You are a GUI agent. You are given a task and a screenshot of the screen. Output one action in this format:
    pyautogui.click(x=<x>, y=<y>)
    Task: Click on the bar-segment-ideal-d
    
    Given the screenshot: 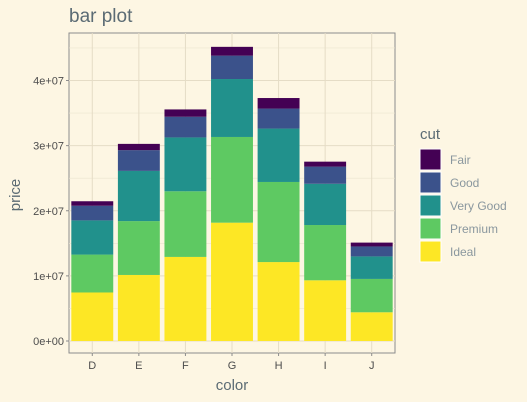 What is the action you would take?
    pyautogui.click(x=92, y=316)
    